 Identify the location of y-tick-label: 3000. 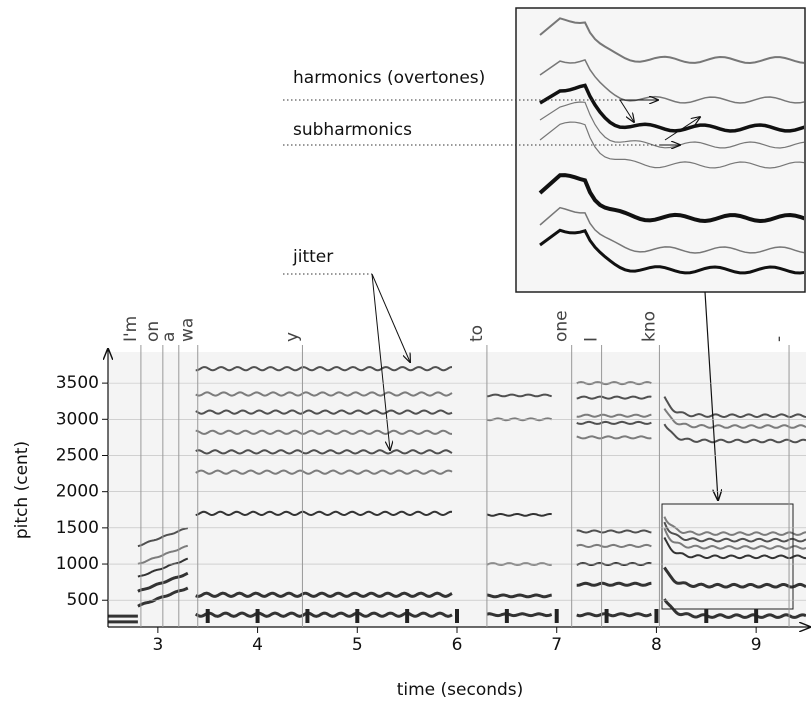
(77, 419).